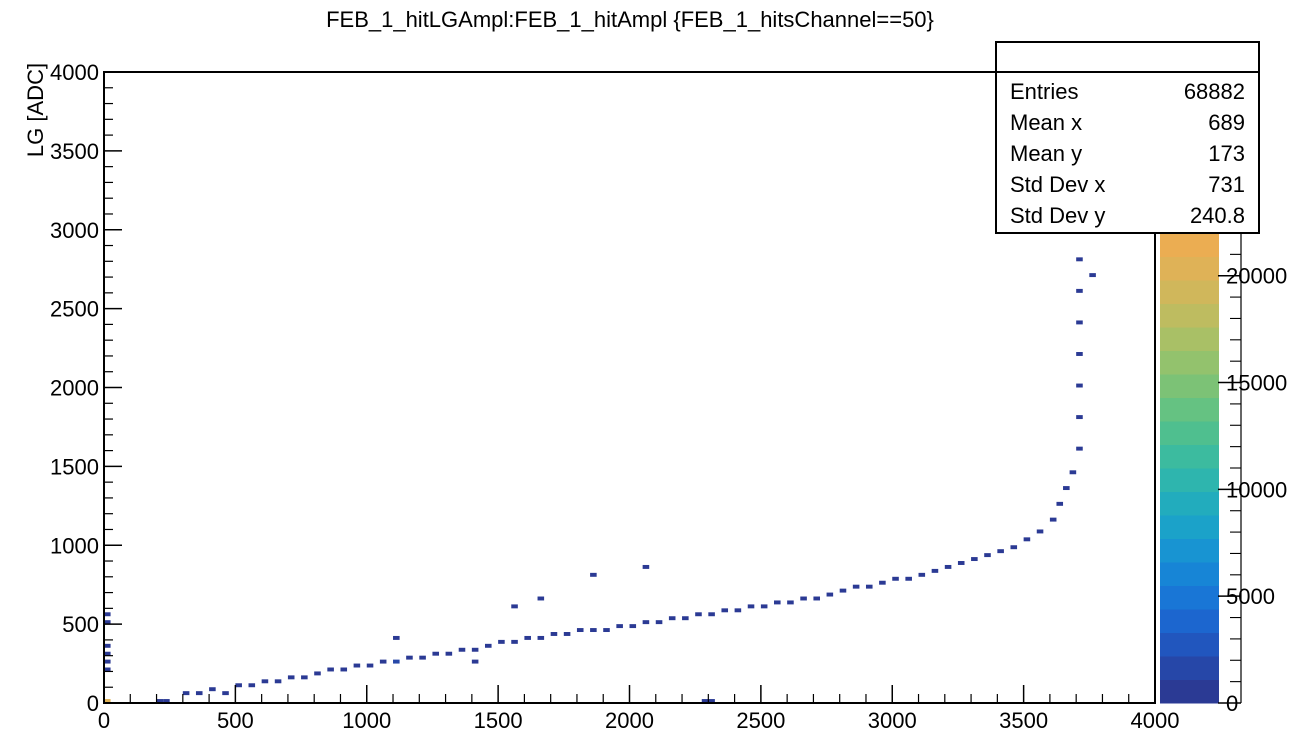 The height and width of the screenshot is (739, 1291). What do you see at coordinates (74, 309) in the screenshot?
I see `y-tick-label: 2500` at bounding box center [74, 309].